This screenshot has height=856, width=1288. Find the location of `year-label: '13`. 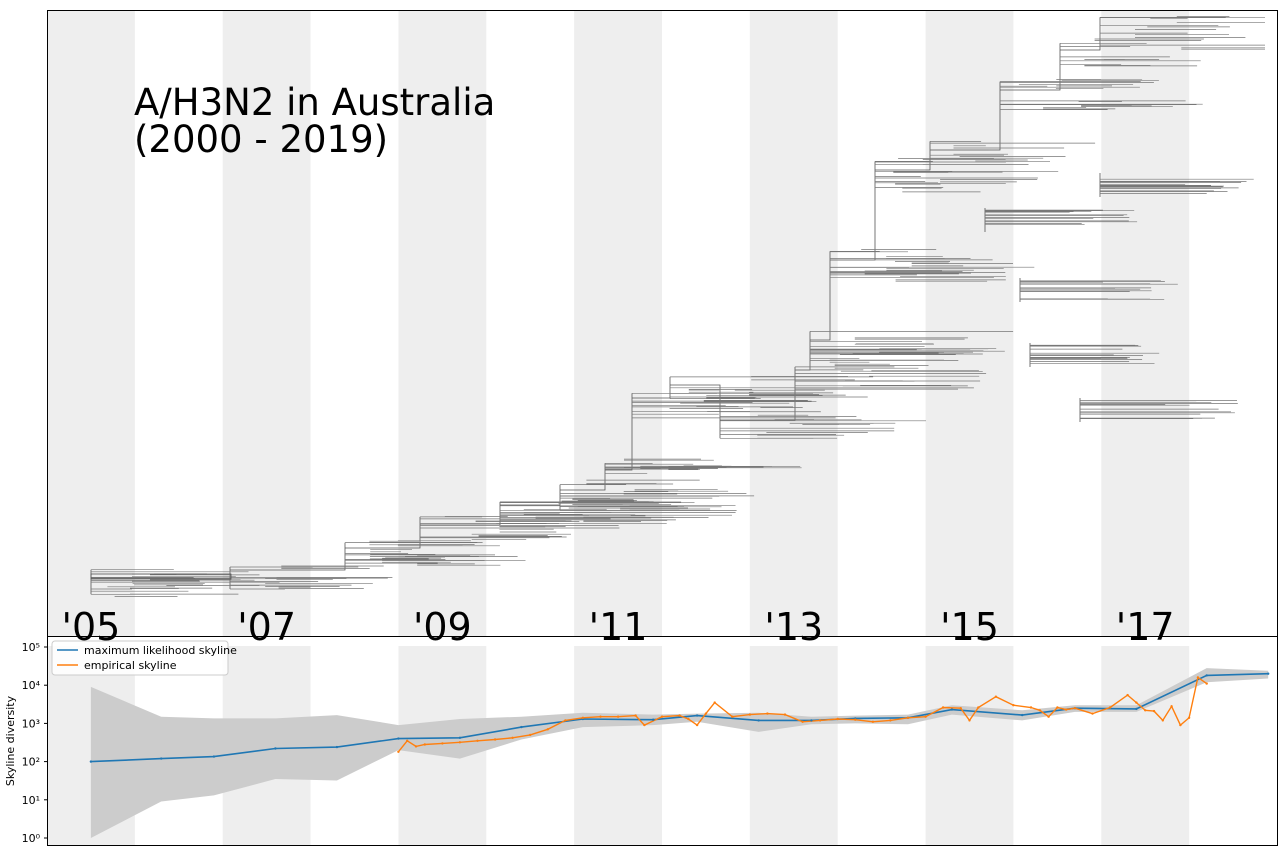

year-label: '13 is located at coordinates (793, 627).